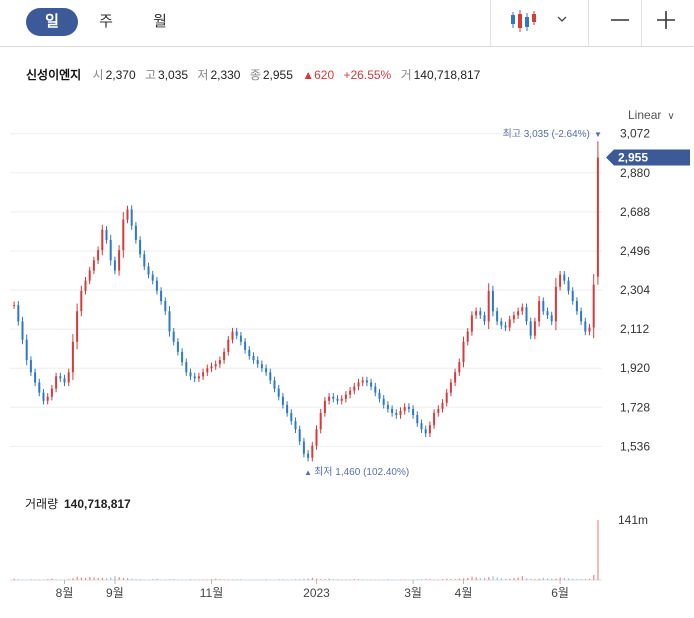 This screenshot has height=618, width=694. I want to click on y-tick-label: 3,072, so click(635, 134).